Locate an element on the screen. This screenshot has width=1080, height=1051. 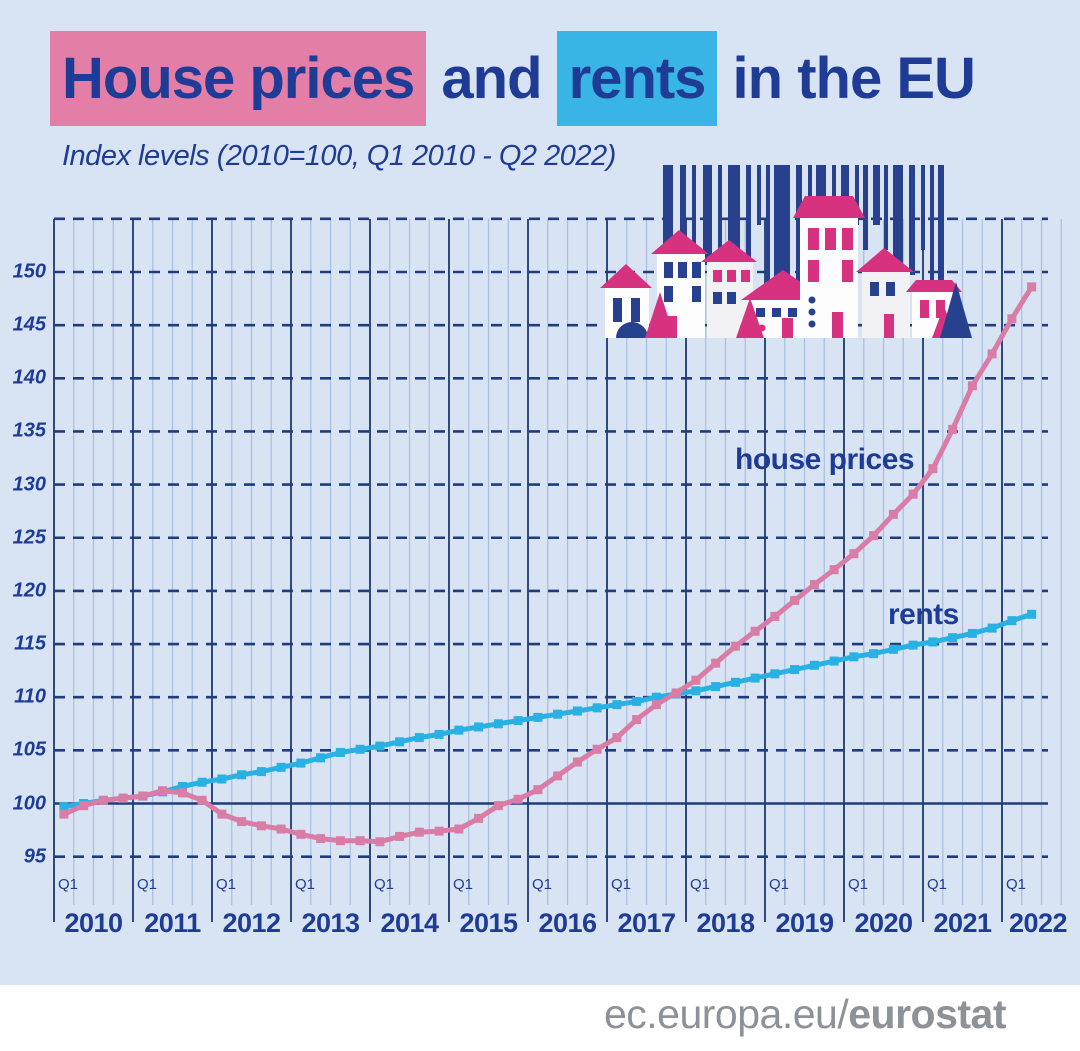
y-tick-105: 105 is located at coordinates (29, 749).